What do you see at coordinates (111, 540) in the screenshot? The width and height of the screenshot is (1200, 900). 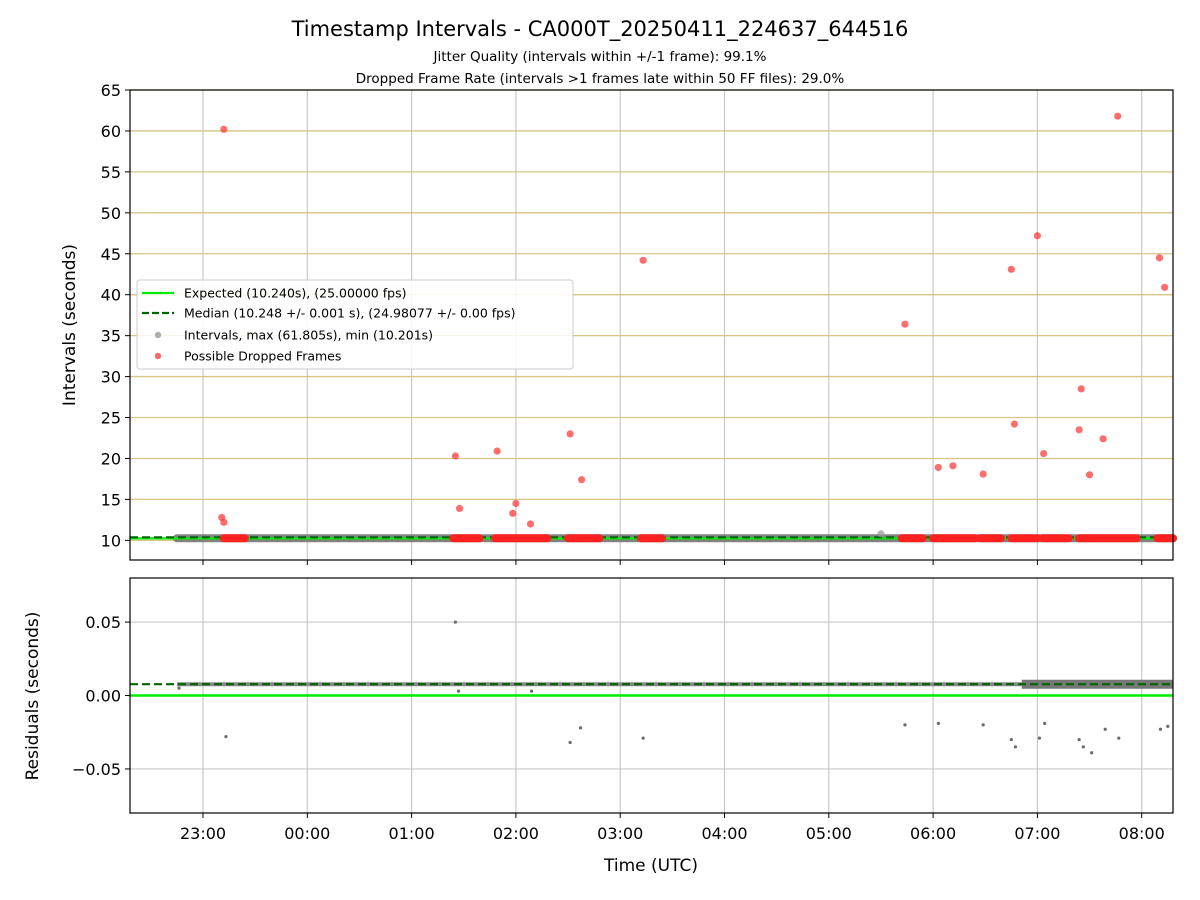 I see `top-y-tick-label: 10` at bounding box center [111, 540].